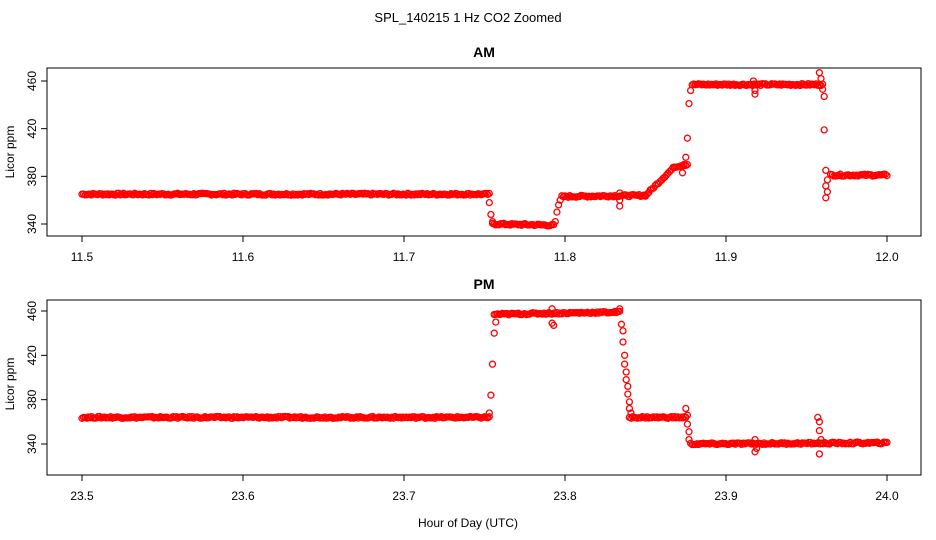  What do you see at coordinates (32, 444) in the screenshot?
I see `y-tick-label: 340` at bounding box center [32, 444].